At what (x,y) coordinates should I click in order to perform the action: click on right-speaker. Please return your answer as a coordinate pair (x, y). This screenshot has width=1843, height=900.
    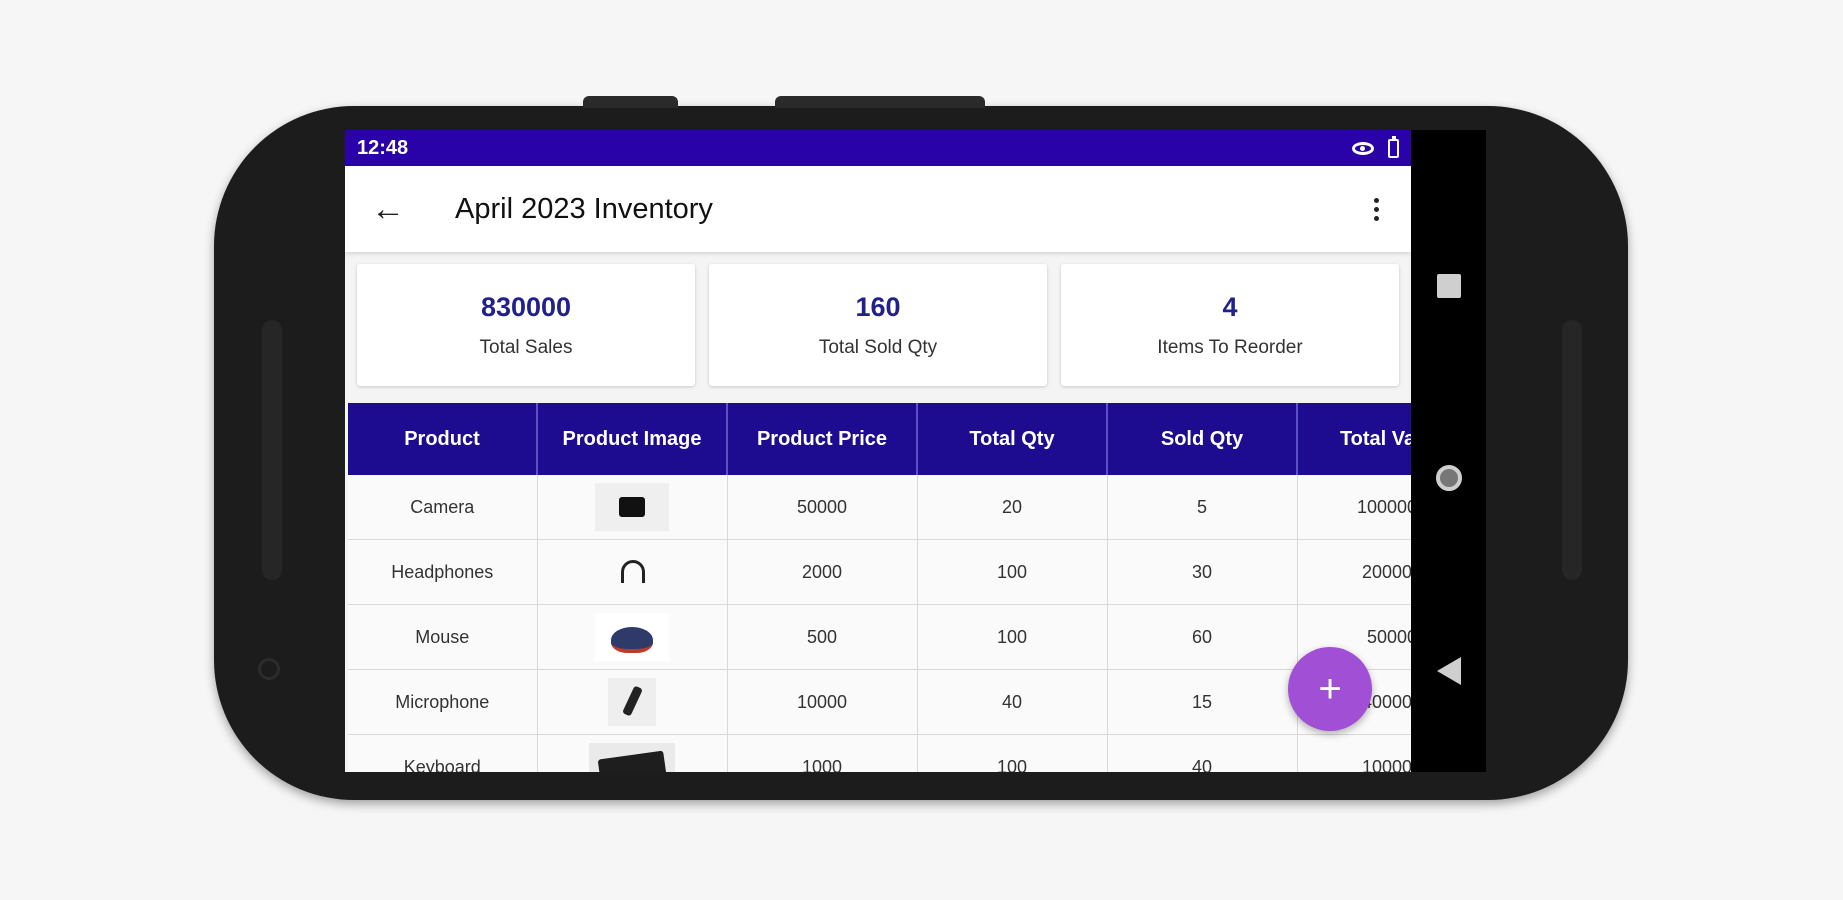
    Looking at the image, I should click on (1572, 450).